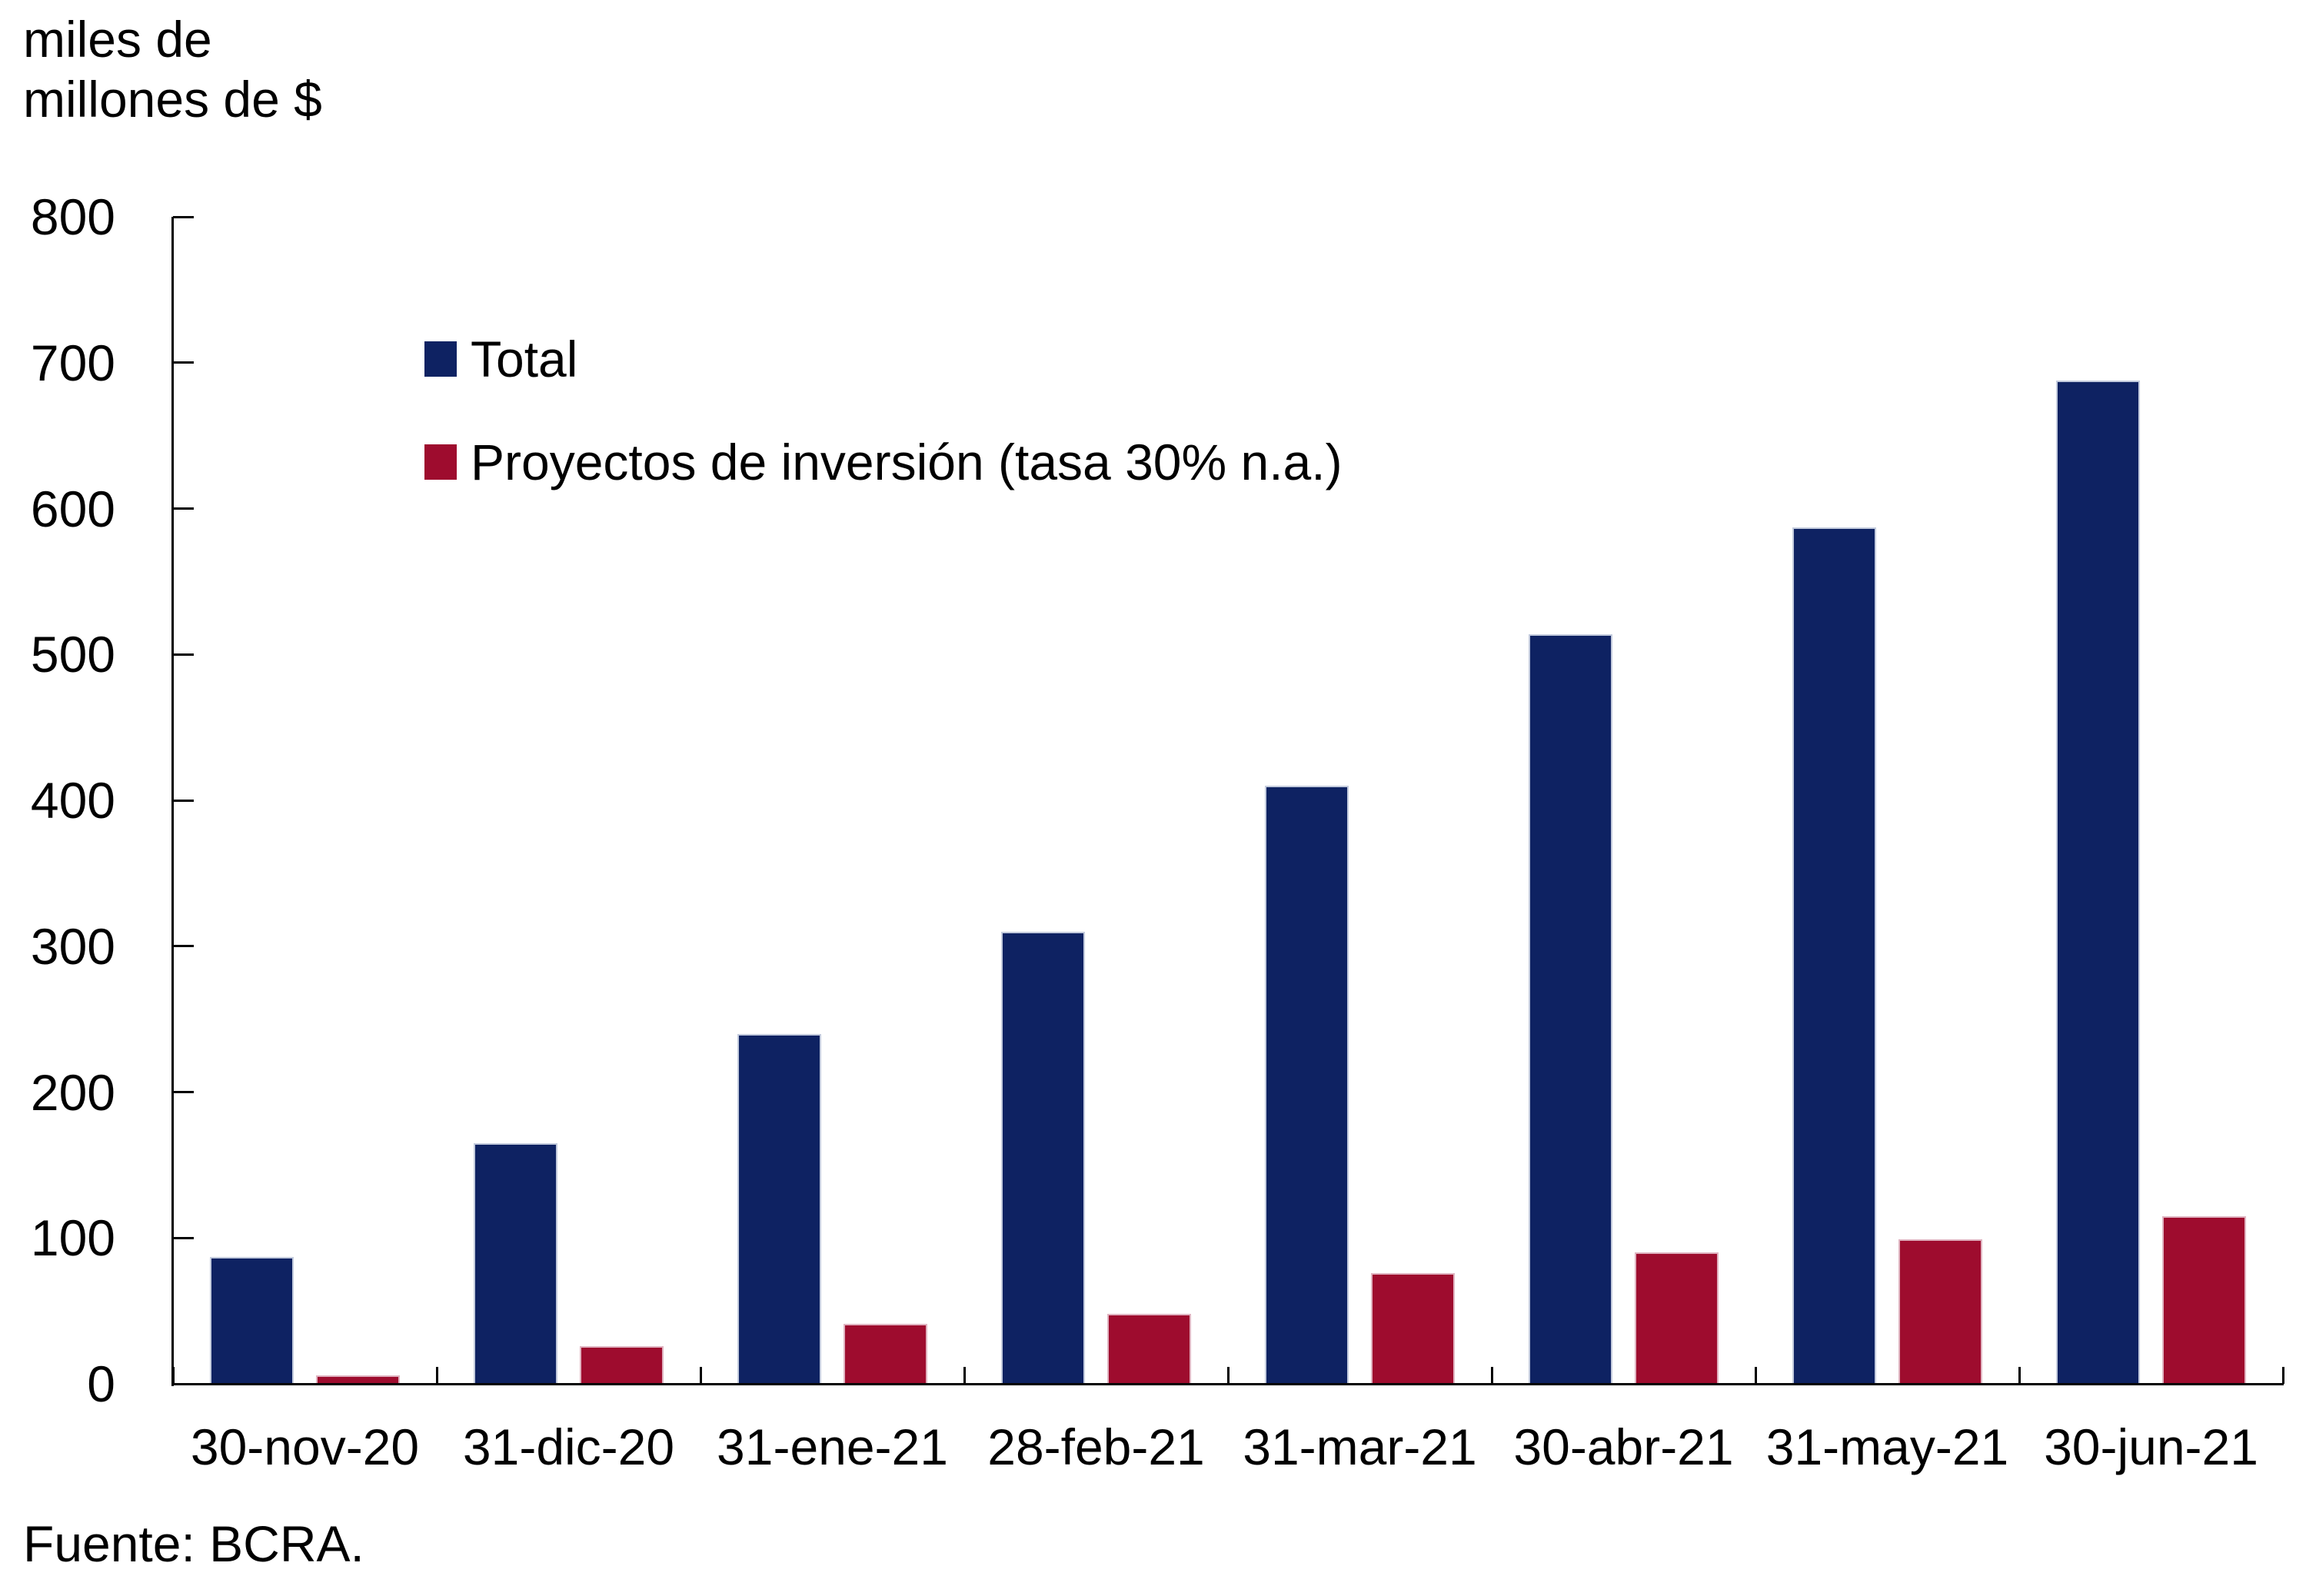  What do you see at coordinates (172, 69) in the screenshot?
I see `y-axis-unit-label: miles de millones de $` at bounding box center [172, 69].